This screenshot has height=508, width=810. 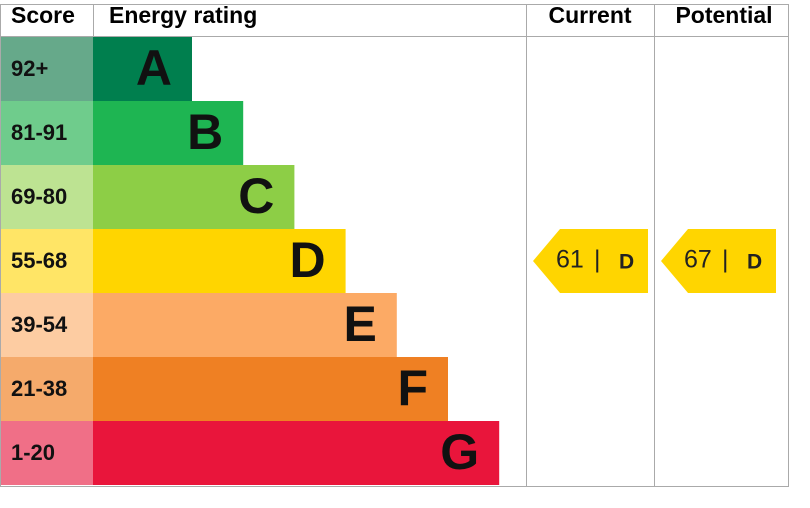 I want to click on current-arrow, so click(x=590, y=261).